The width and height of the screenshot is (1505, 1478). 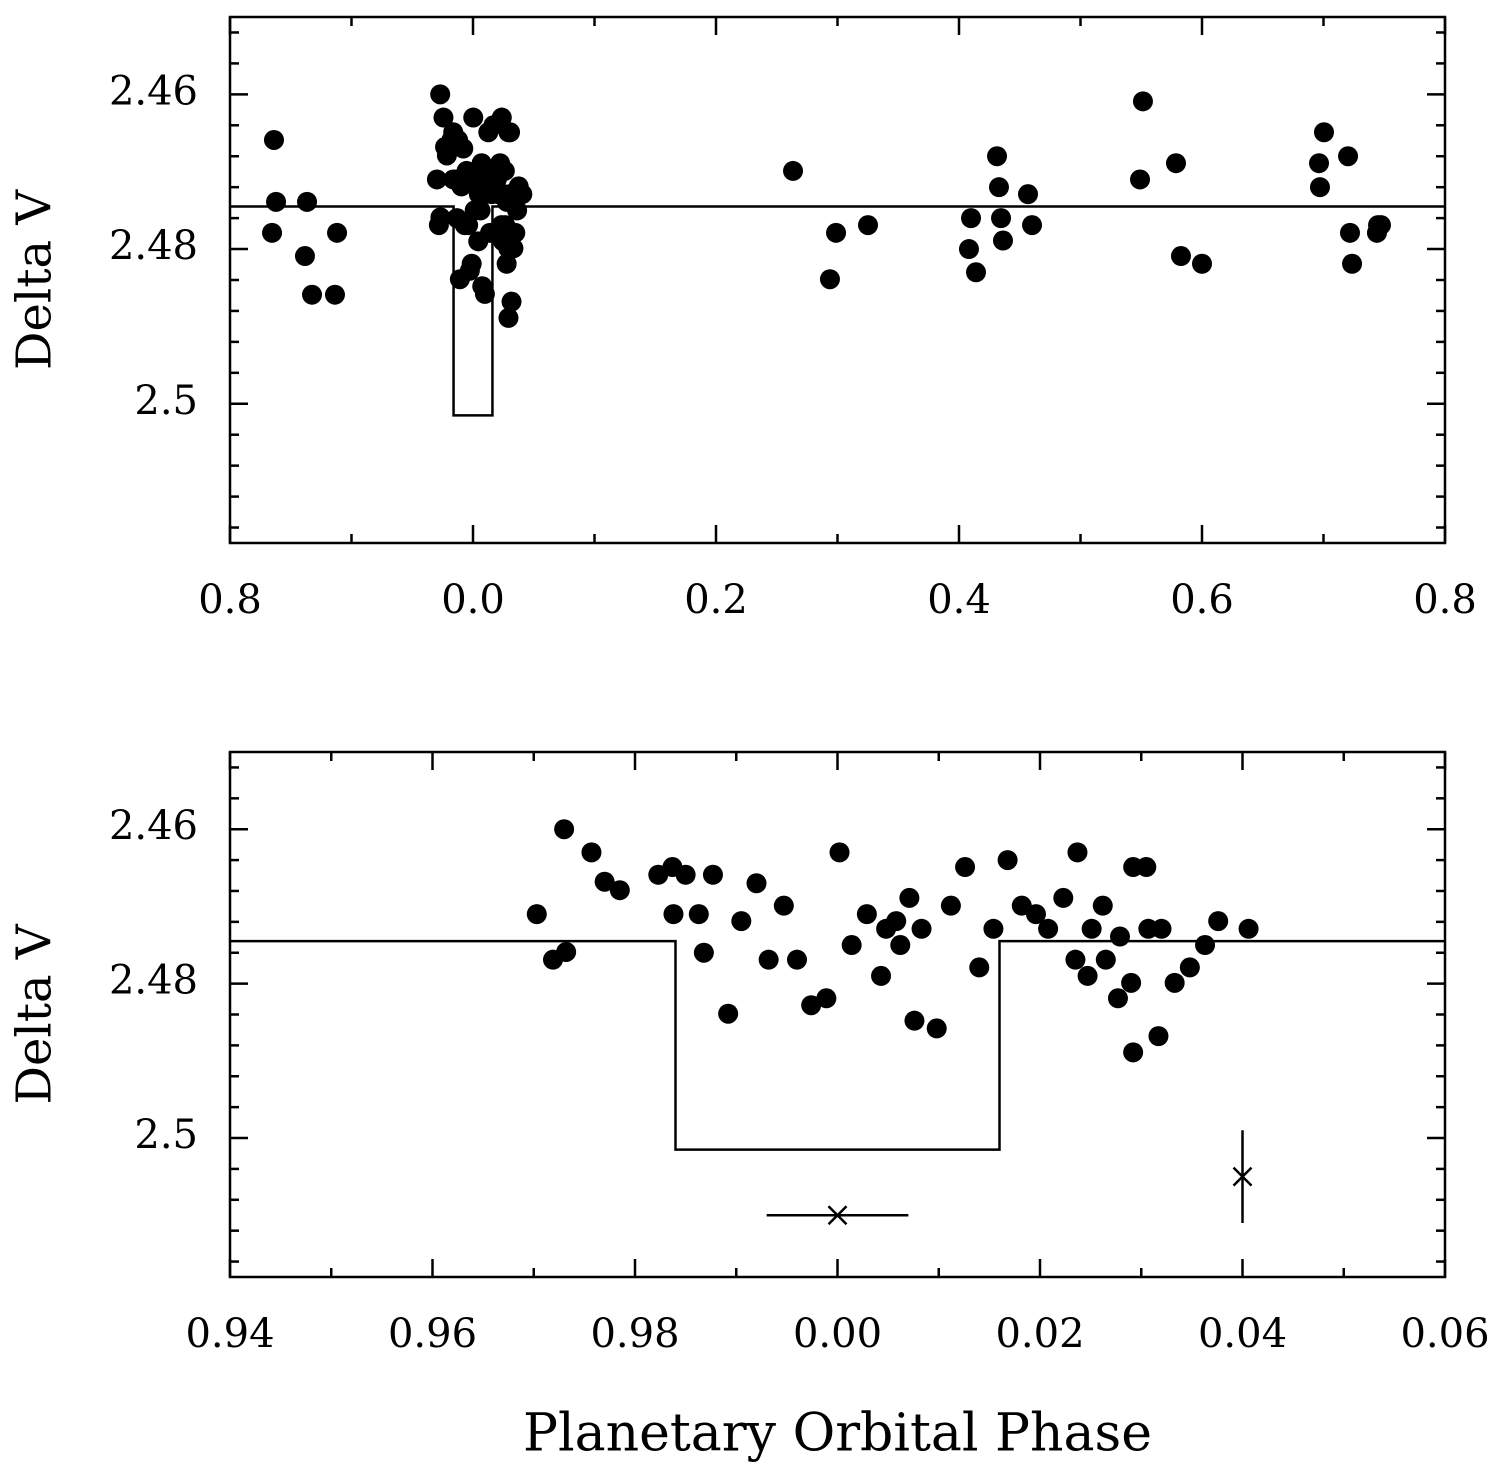 I want to click on x-tick-label: 0.96, so click(x=432, y=1334).